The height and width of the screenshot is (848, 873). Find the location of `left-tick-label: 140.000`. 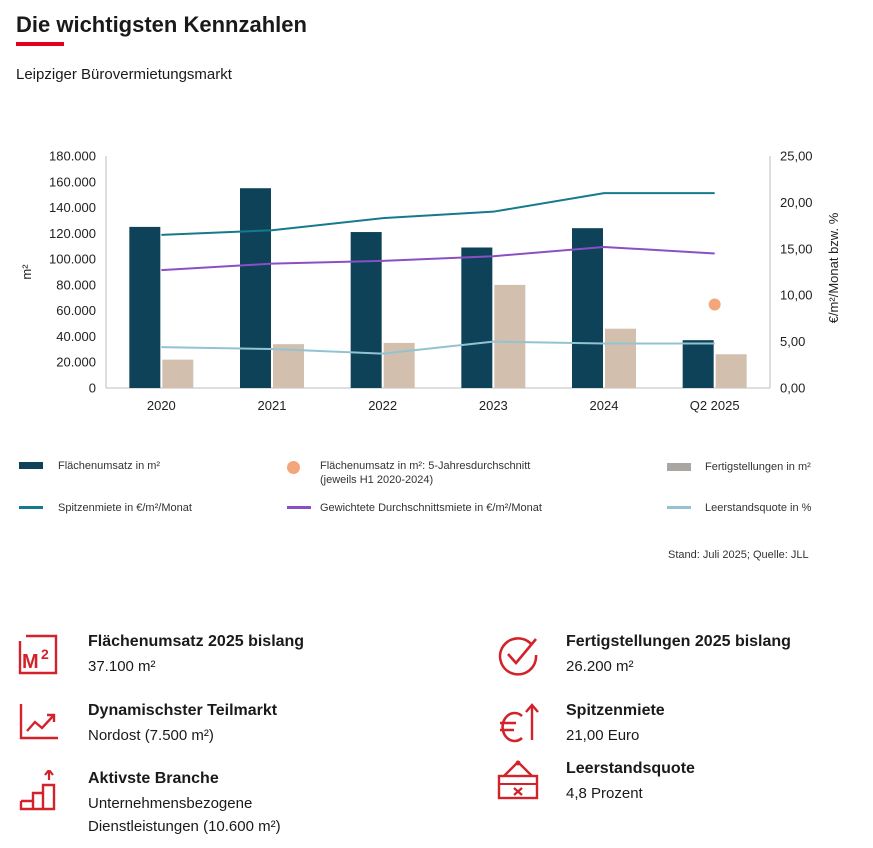

left-tick-label: 140.000 is located at coordinates (72, 207).